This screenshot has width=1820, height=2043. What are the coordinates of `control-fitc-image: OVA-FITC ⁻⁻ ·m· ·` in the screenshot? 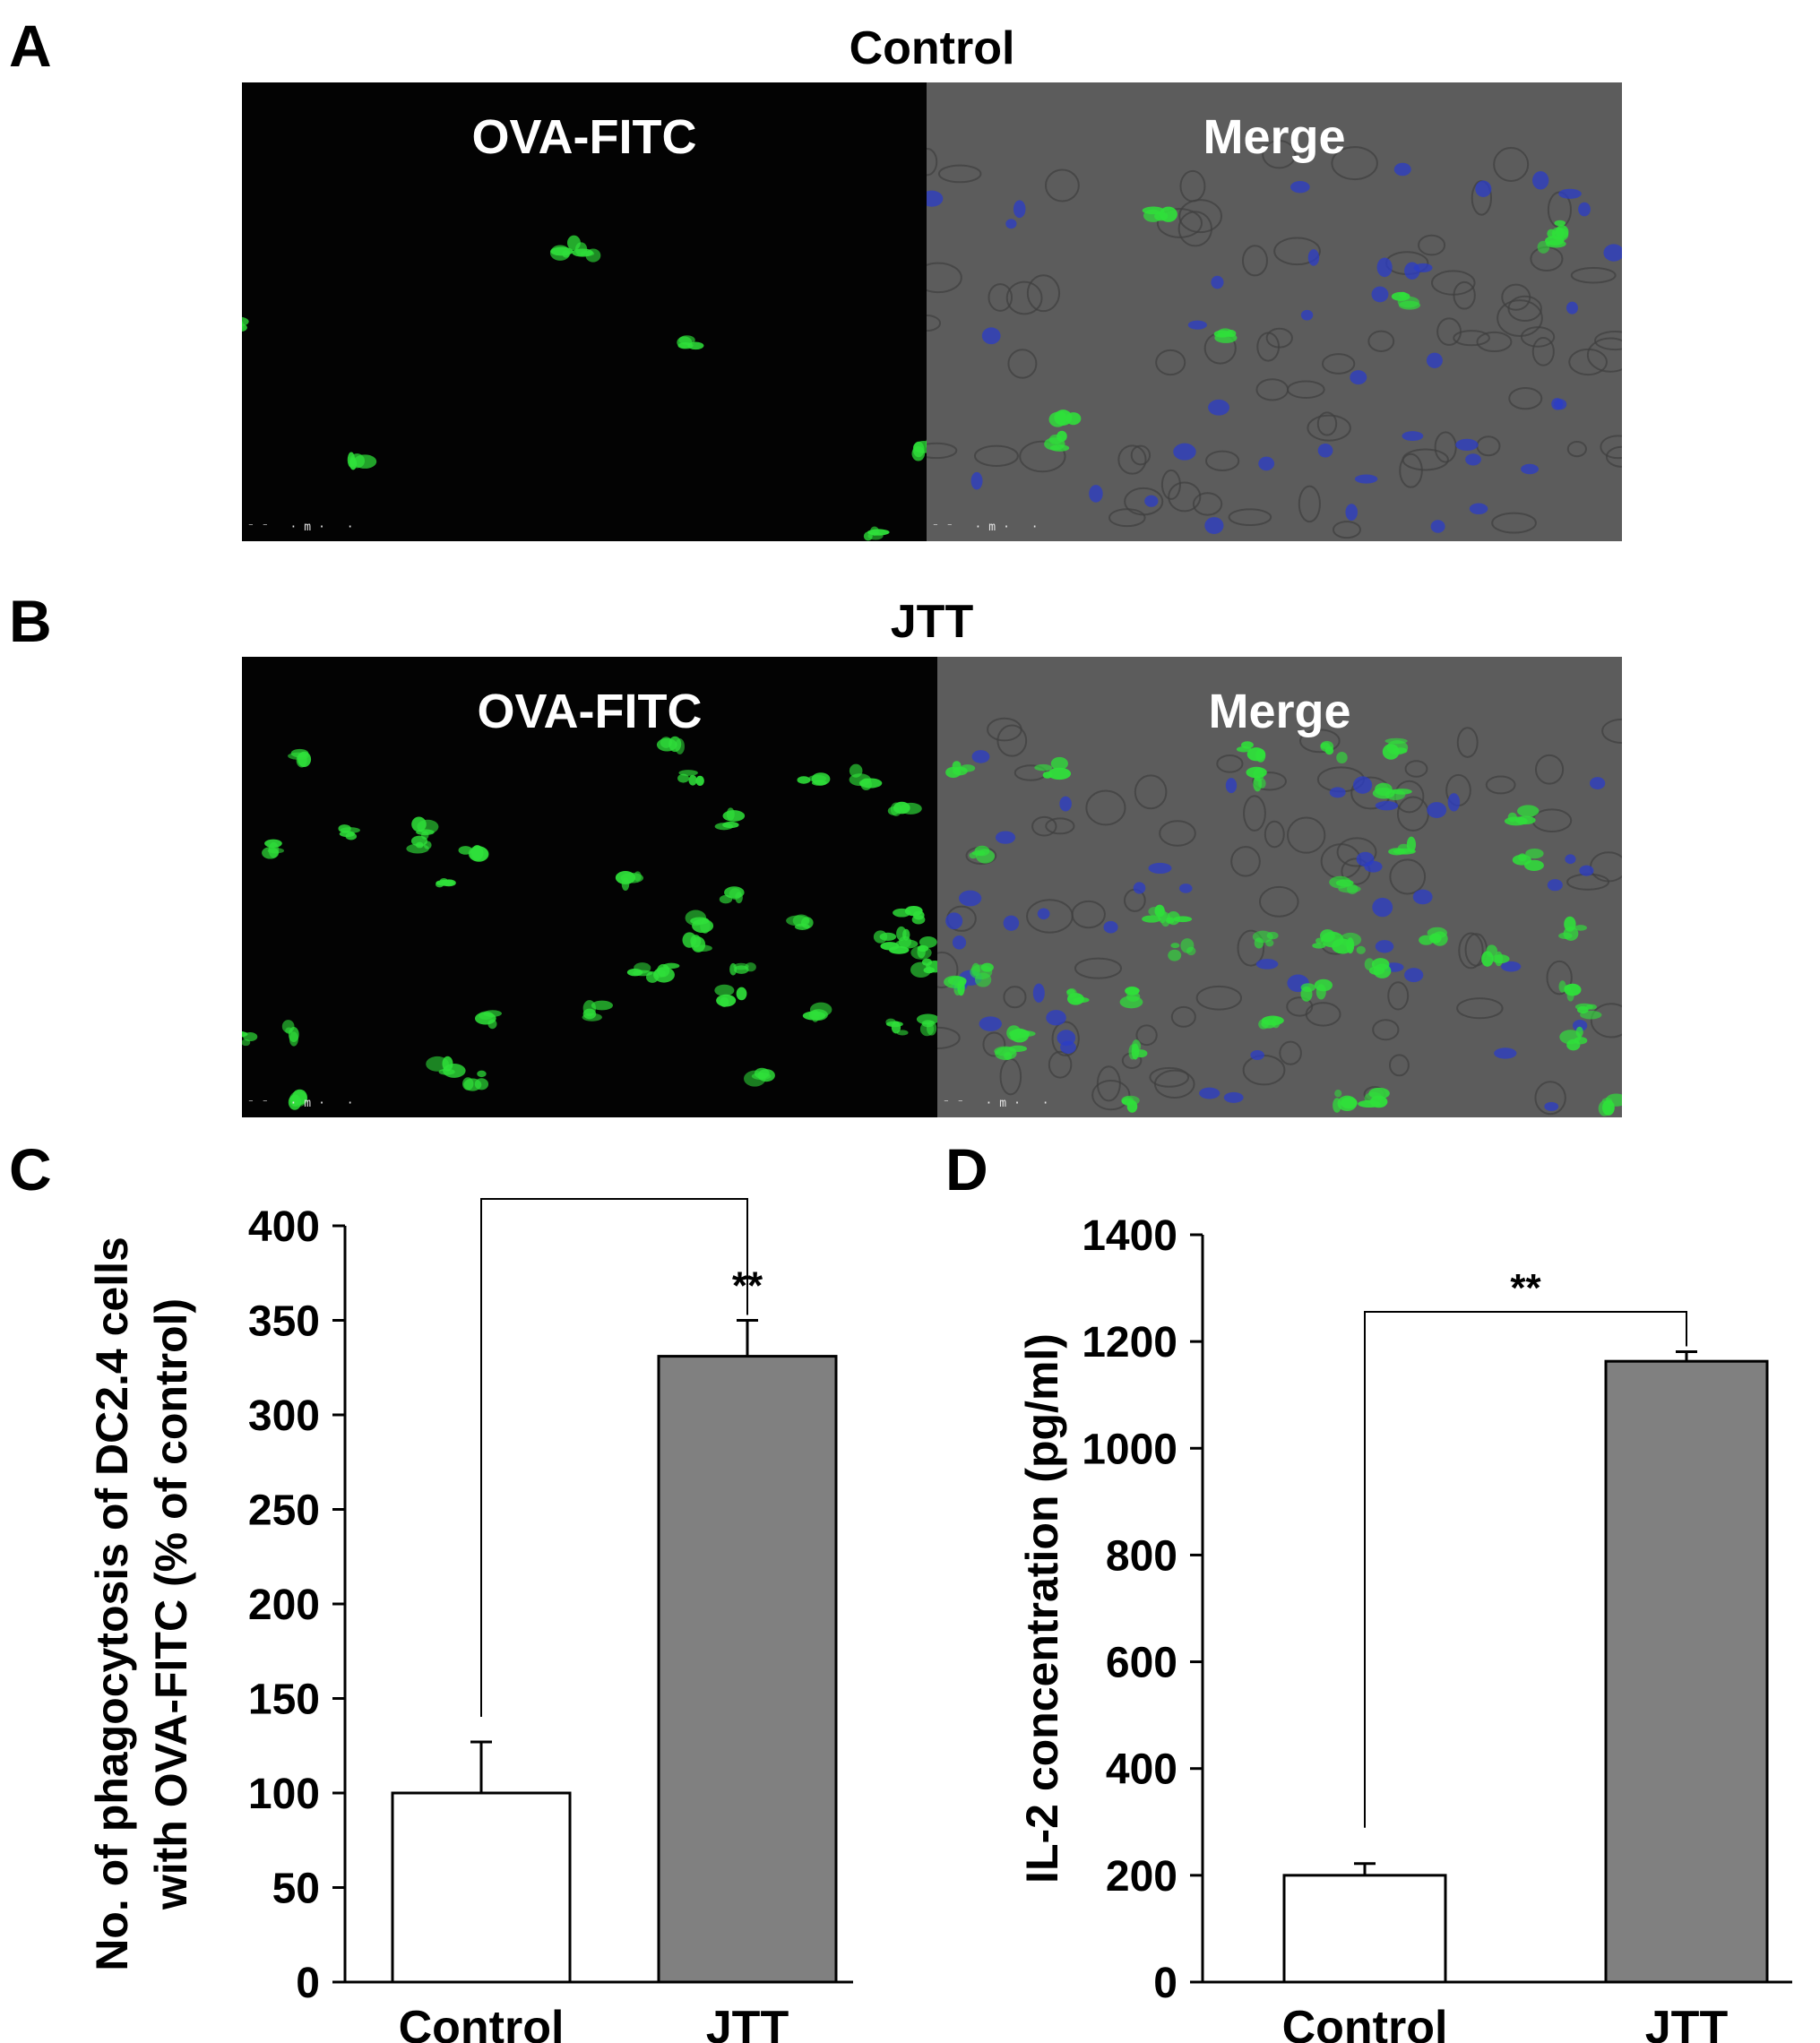 It's located at (584, 311).